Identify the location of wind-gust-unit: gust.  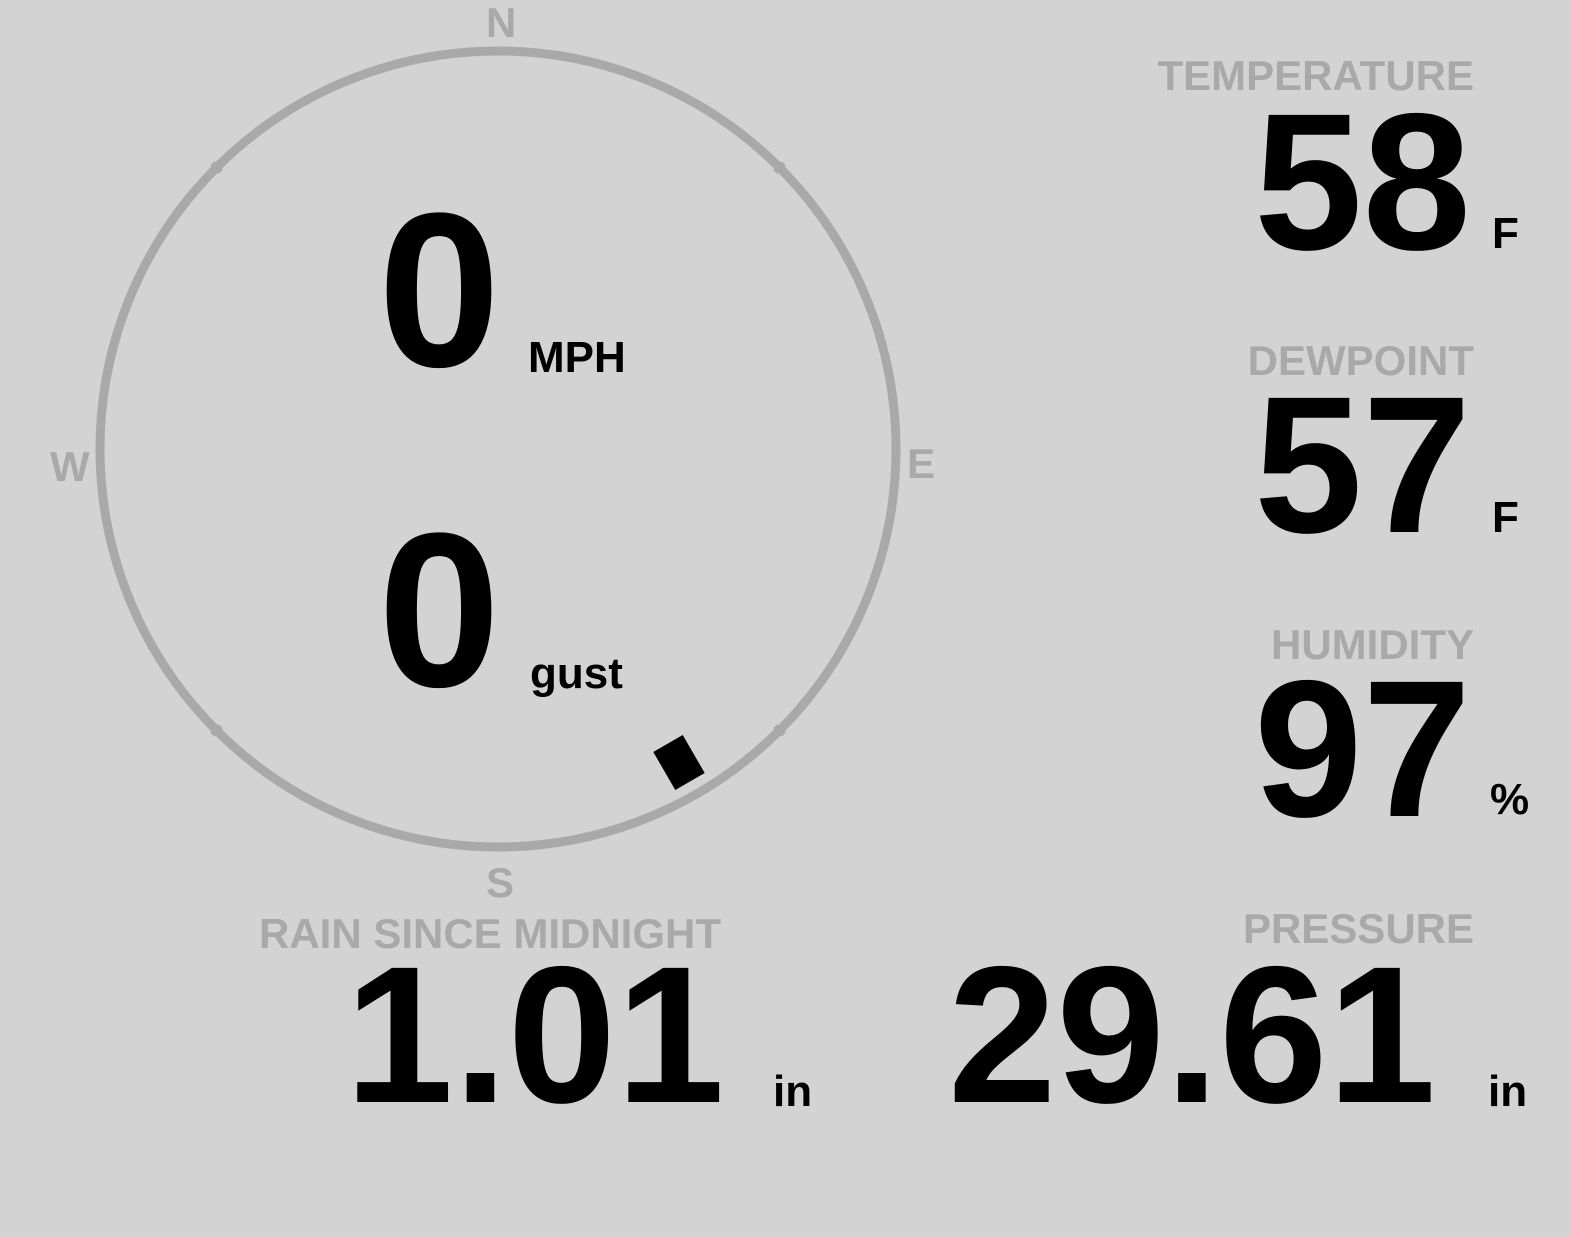
(576, 673).